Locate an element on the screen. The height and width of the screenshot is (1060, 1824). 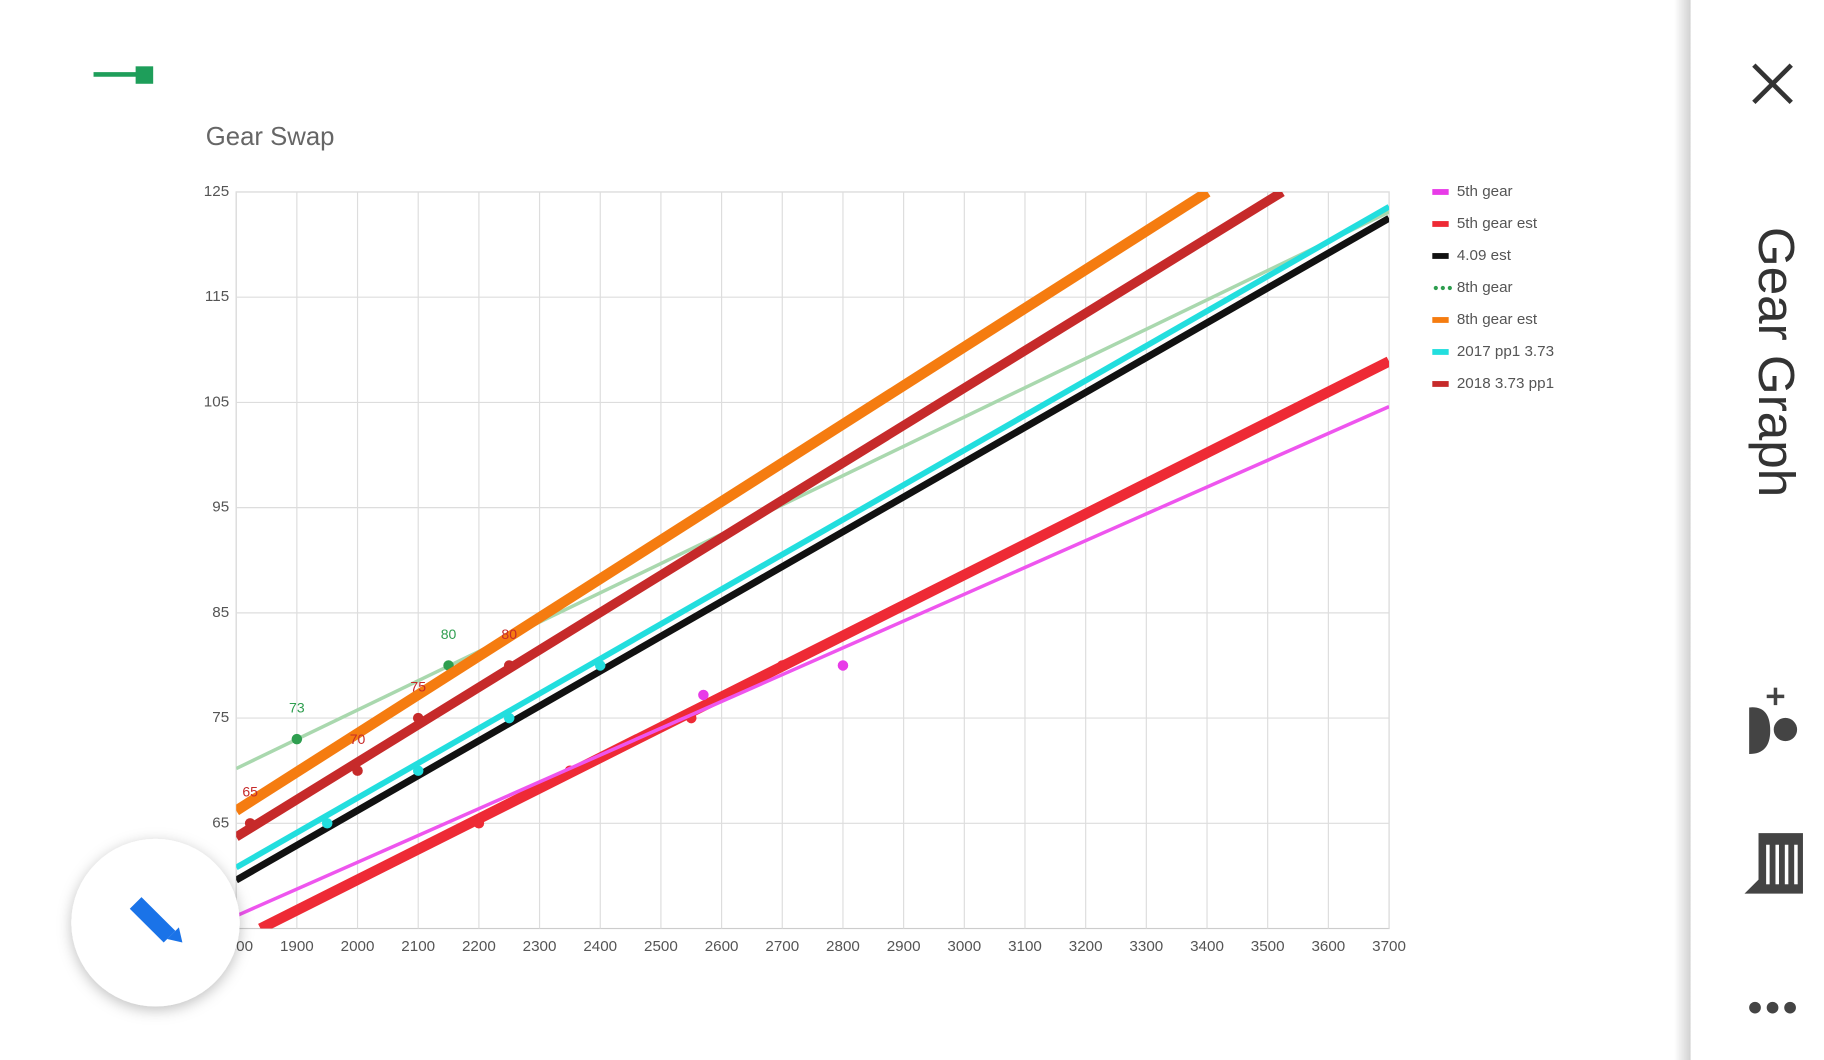
legend-label: 2018 3.73 pp1 is located at coordinates (1505, 383).